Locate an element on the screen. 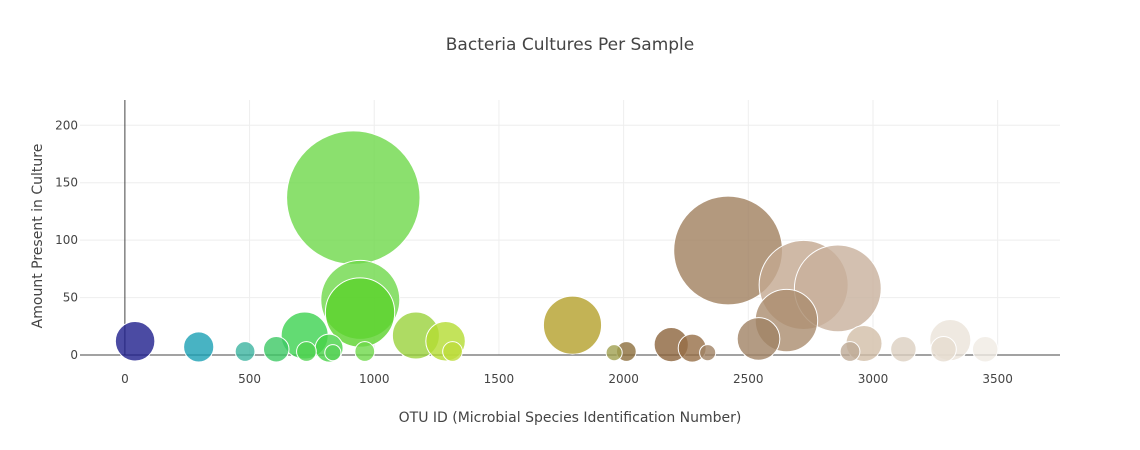 This screenshot has height=450, width=1140. y-tick-label: 150 is located at coordinates (66, 183).